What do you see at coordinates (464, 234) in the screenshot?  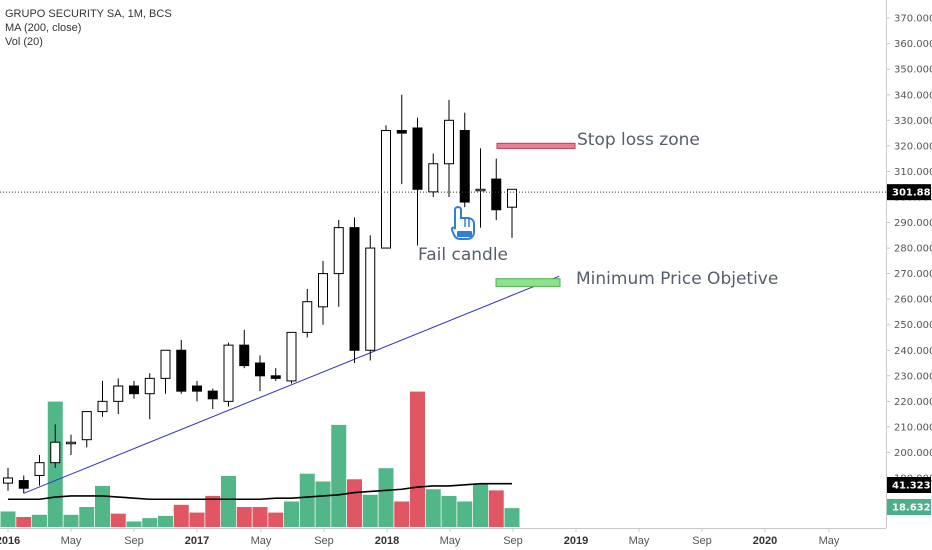 I see `hand-cuff` at bounding box center [464, 234].